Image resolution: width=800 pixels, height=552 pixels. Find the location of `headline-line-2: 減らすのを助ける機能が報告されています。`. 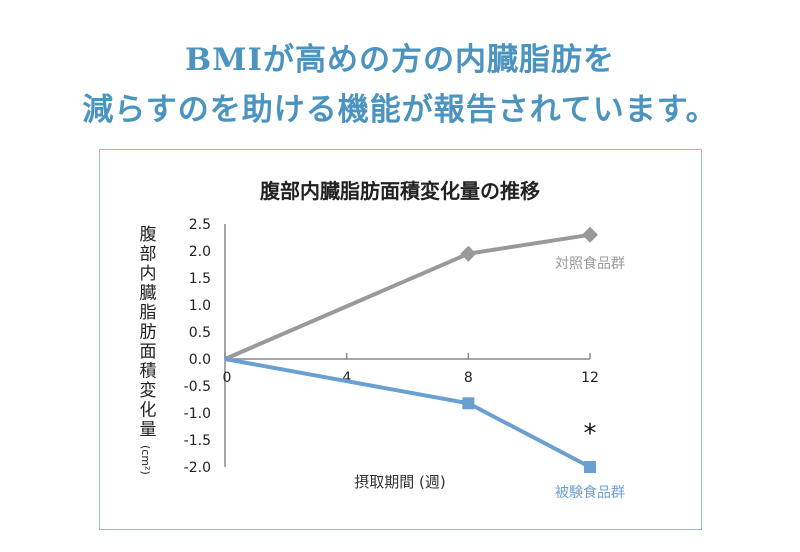

headline-line-2: 減らすのを助ける機能が報告されています。 is located at coordinates (400, 110).